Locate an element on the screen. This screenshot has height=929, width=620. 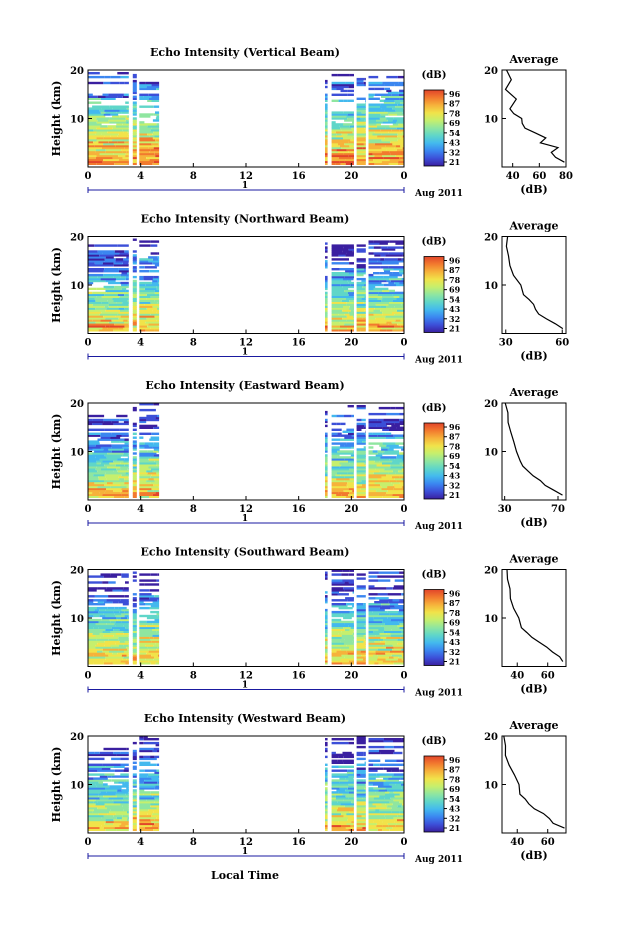
colorbar-tick-label: 54 is located at coordinates (455, 299).